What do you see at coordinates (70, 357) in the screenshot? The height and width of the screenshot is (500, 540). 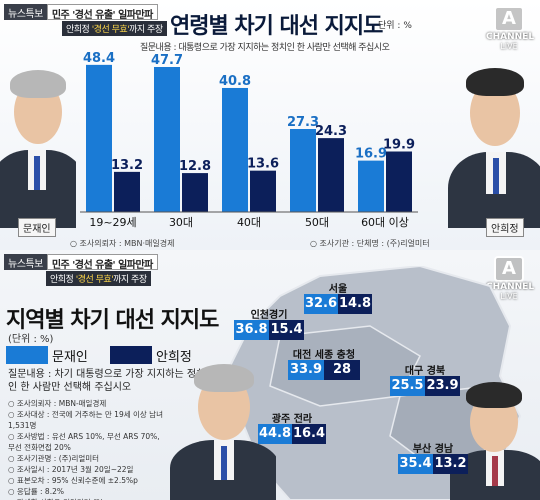 I see `legend-moon-label: 문재인` at bounding box center [70, 357].